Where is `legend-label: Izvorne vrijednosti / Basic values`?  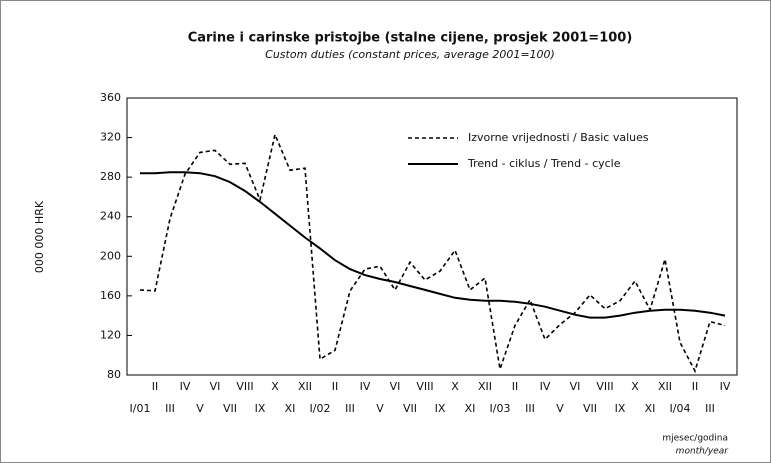
legend-label: Izvorne vrijednosti / Basic values is located at coordinates (558, 137).